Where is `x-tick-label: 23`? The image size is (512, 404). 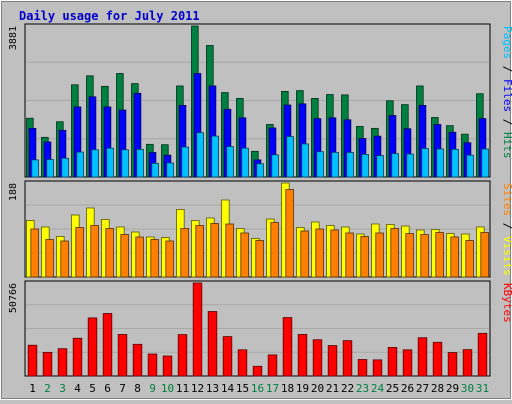
x-tick-label: 23 is located at coordinates (362, 388).